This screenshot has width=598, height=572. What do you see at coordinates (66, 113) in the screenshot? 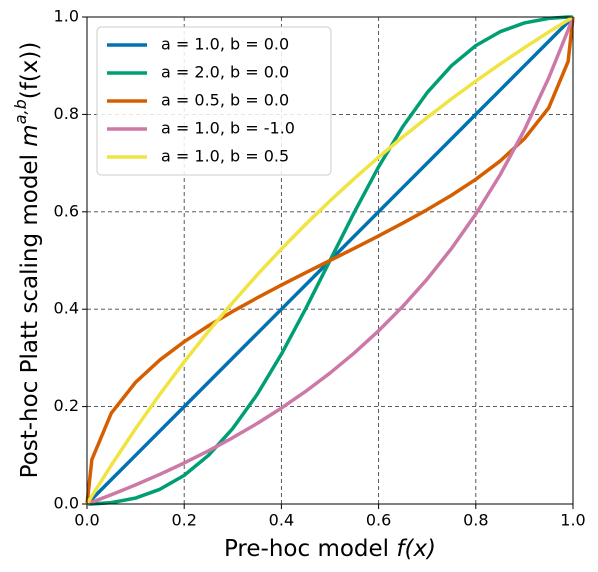
I see `y-tick-label: 0.8` at bounding box center [66, 113].